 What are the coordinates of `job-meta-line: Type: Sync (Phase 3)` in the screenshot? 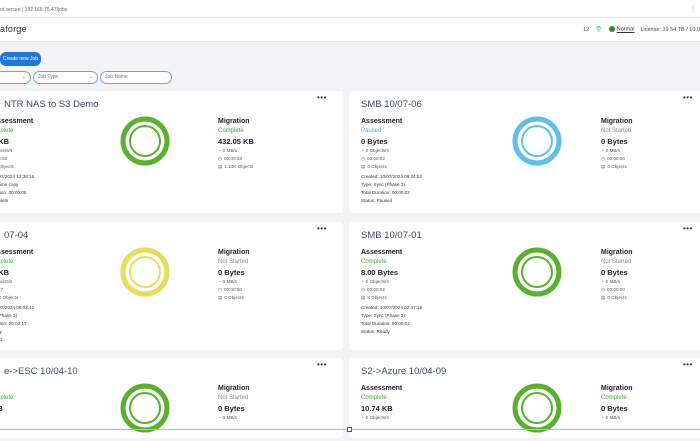 It's located at (383, 315).